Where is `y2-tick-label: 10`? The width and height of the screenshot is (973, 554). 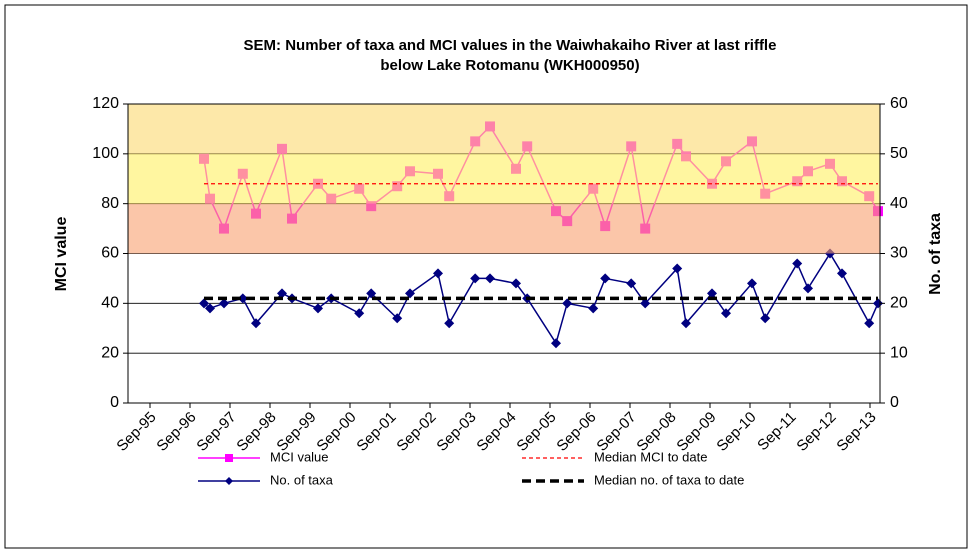
y2-tick-label: 10 is located at coordinates (899, 352).